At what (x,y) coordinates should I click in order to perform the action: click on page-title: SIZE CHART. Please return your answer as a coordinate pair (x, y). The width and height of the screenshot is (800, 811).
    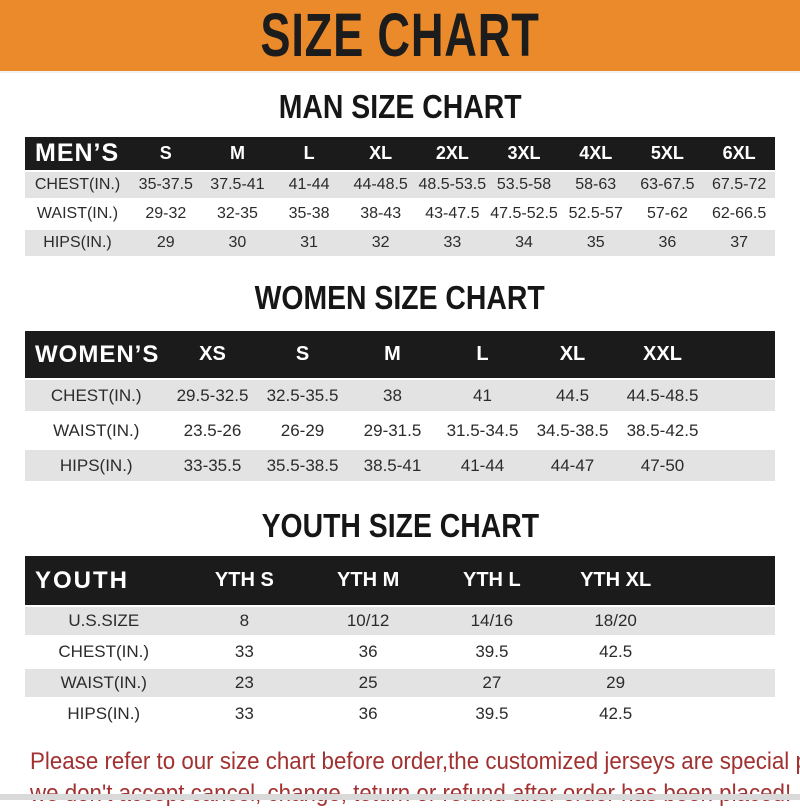
    Looking at the image, I should click on (400, 35).